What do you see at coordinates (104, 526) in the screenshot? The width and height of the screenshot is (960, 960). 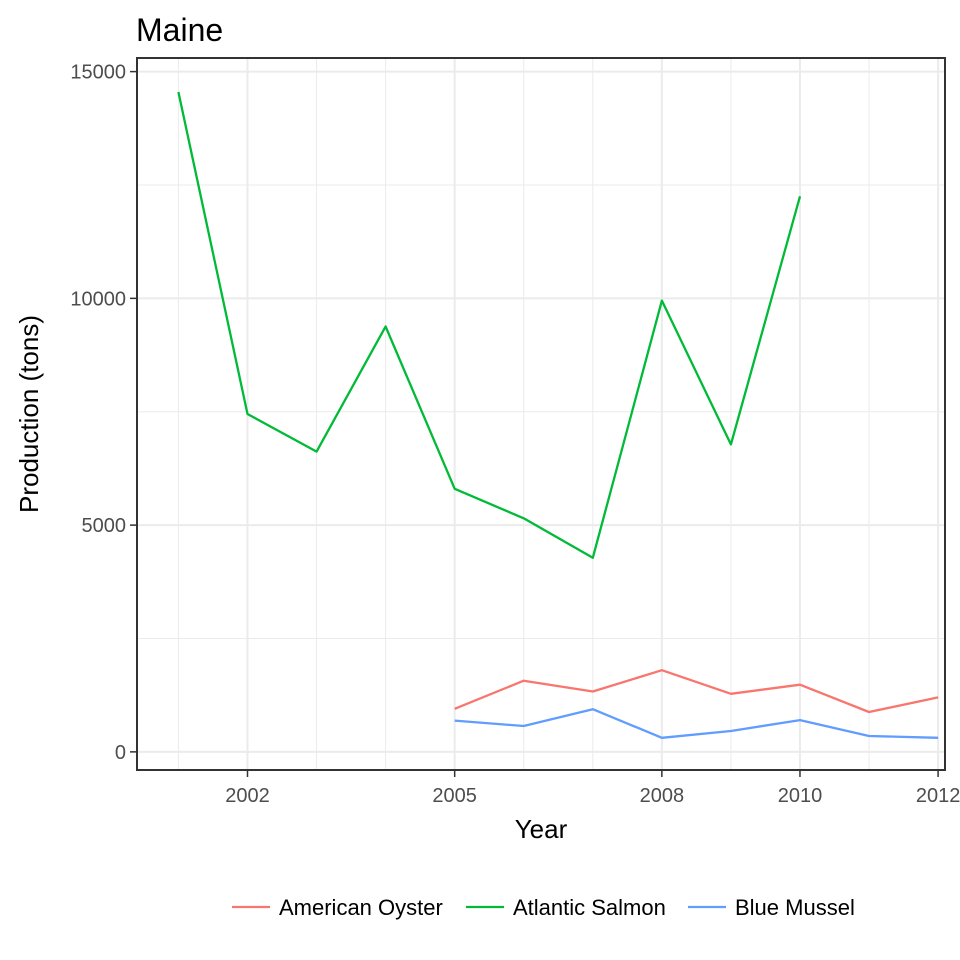 I see `y-tick-label: 5000` at bounding box center [104, 526].